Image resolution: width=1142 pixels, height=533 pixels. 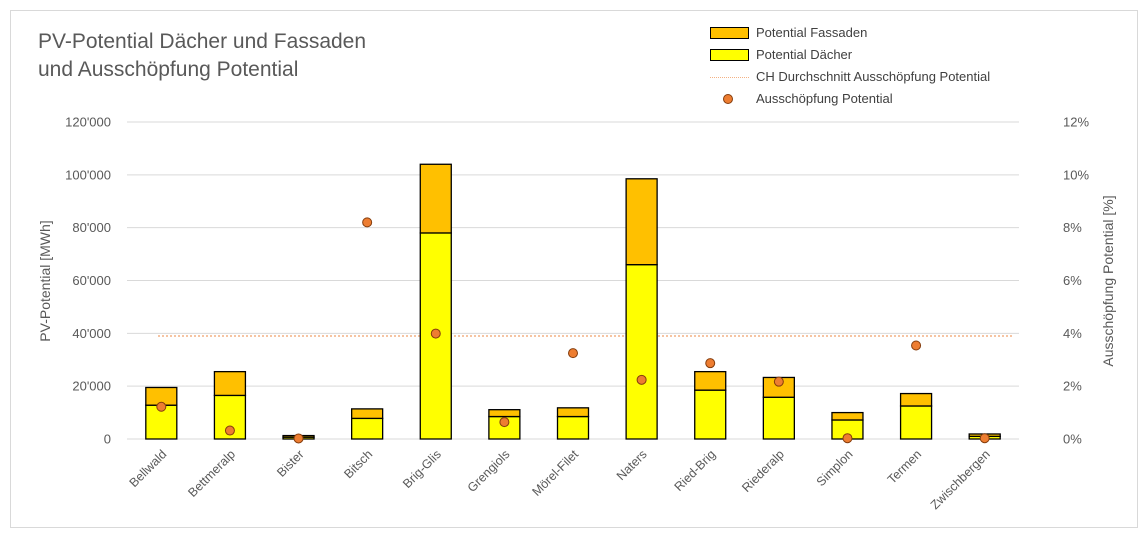 What do you see at coordinates (960, 479) in the screenshot?
I see `x-tick-label: Zwischbergen` at bounding box center [960, 479].